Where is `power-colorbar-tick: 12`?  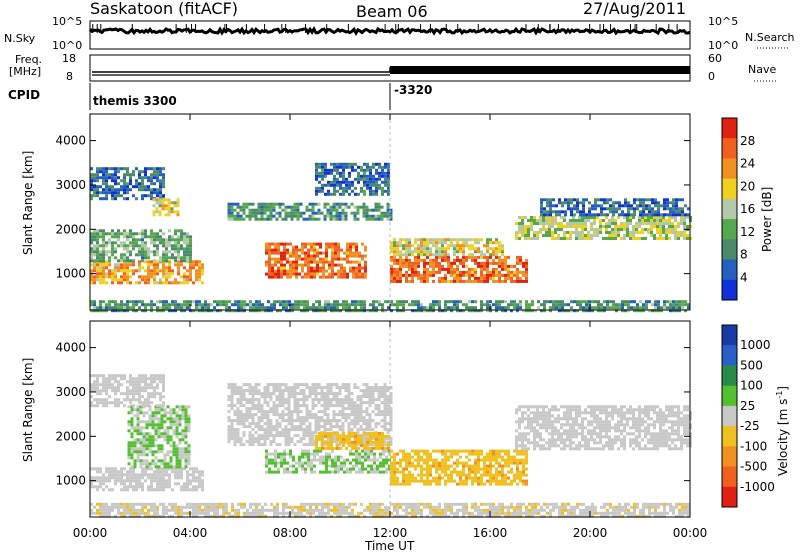 power-colorbar-tick: 12 is located at coordinates (747, 232).